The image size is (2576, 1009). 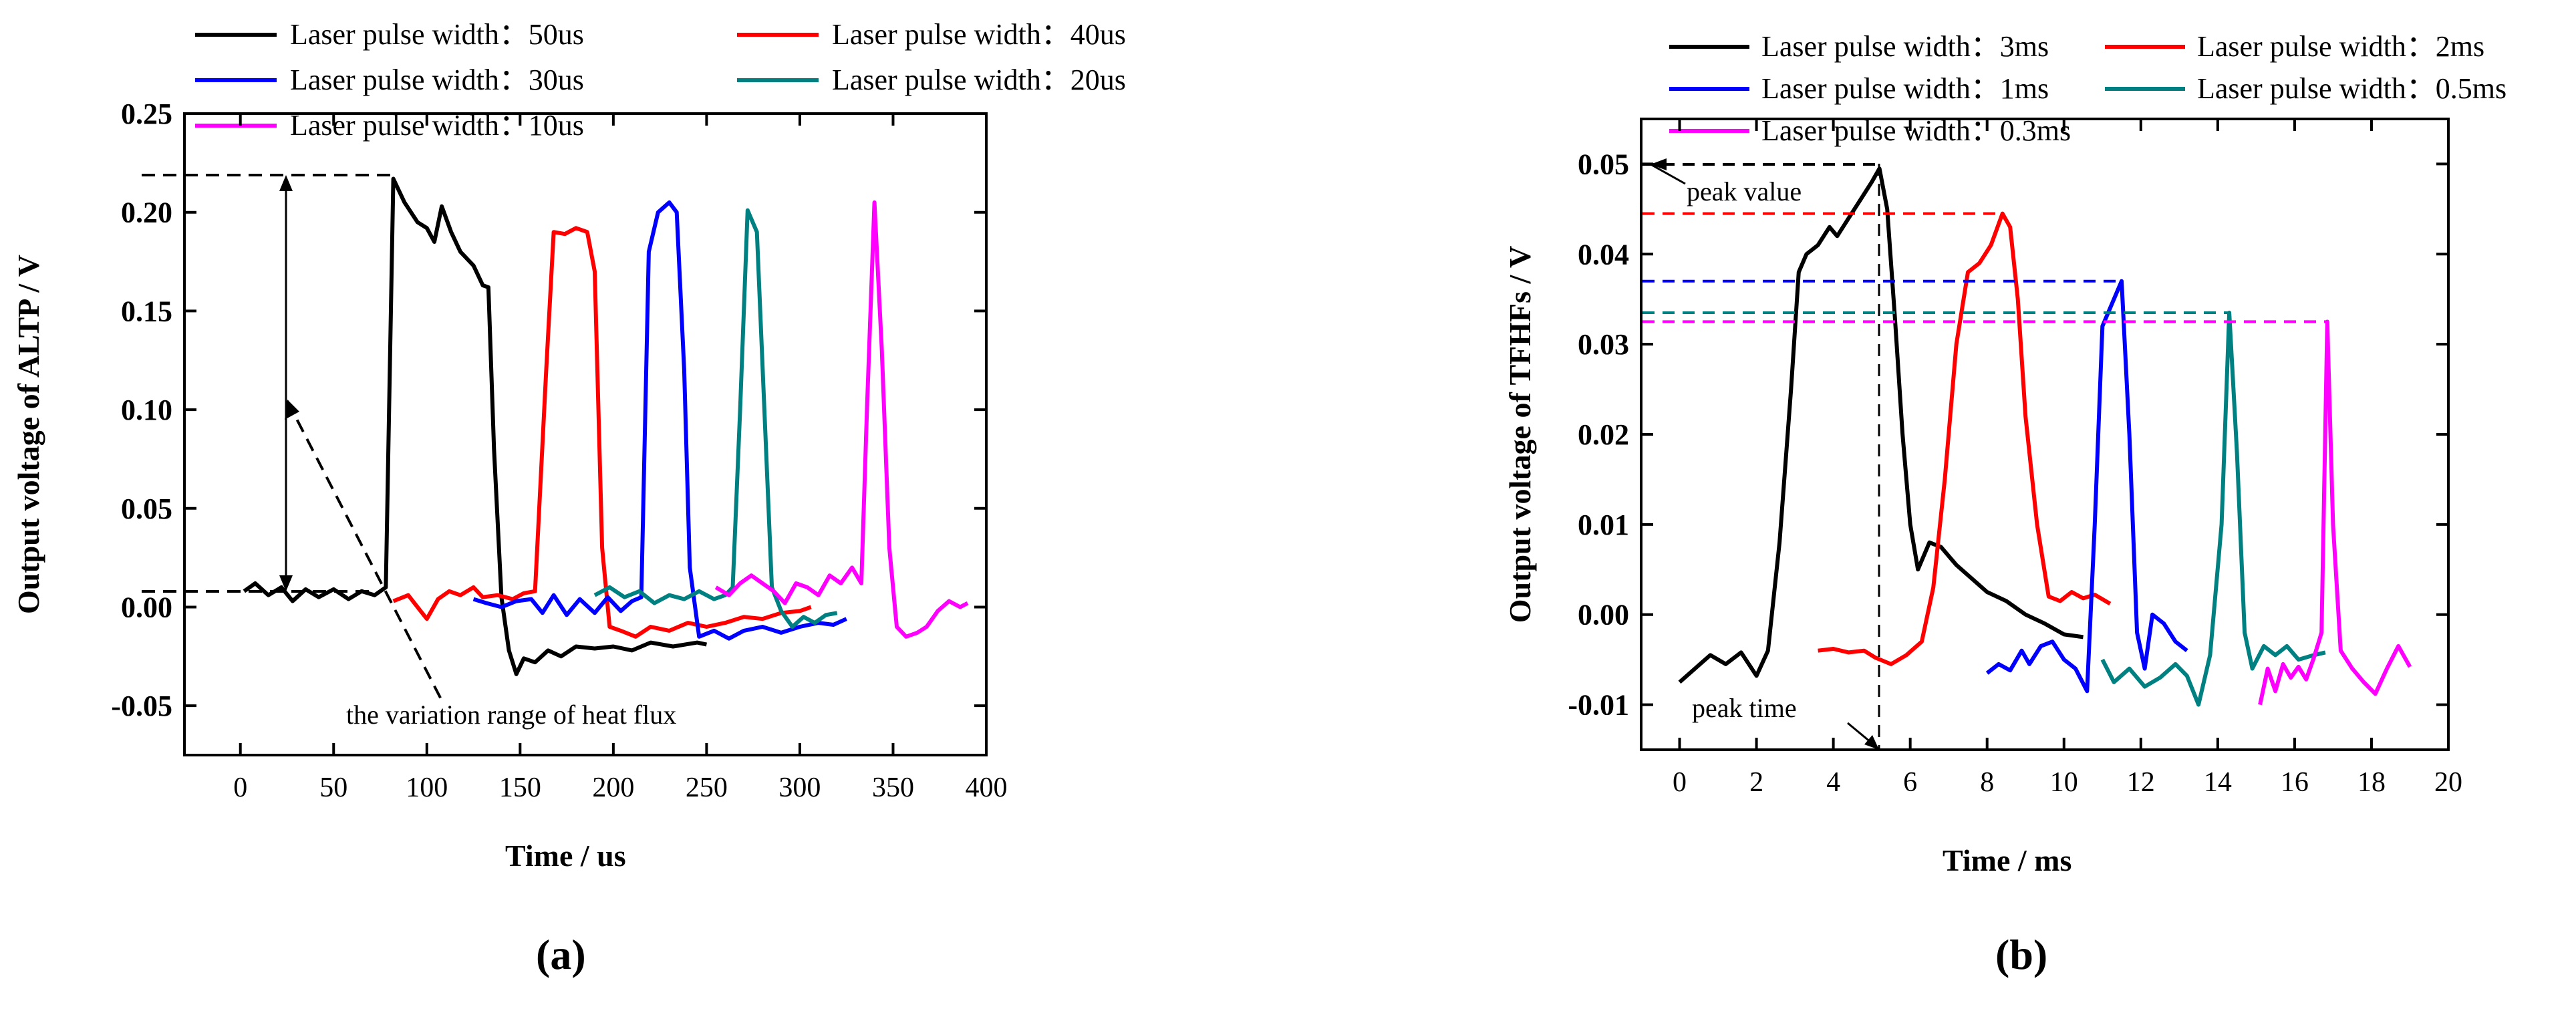 I want to click on y-tick-label: 0.02, so click(x=1603, y=434).